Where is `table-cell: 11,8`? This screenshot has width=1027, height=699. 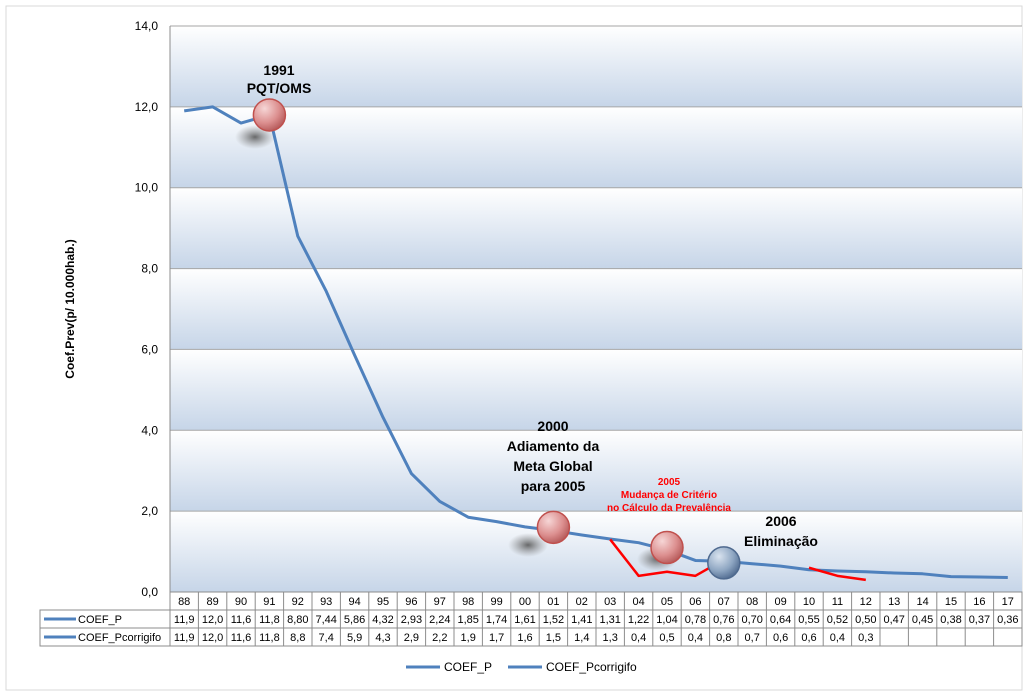
table-cell: 11,8 is located at coordinates (269, 638).